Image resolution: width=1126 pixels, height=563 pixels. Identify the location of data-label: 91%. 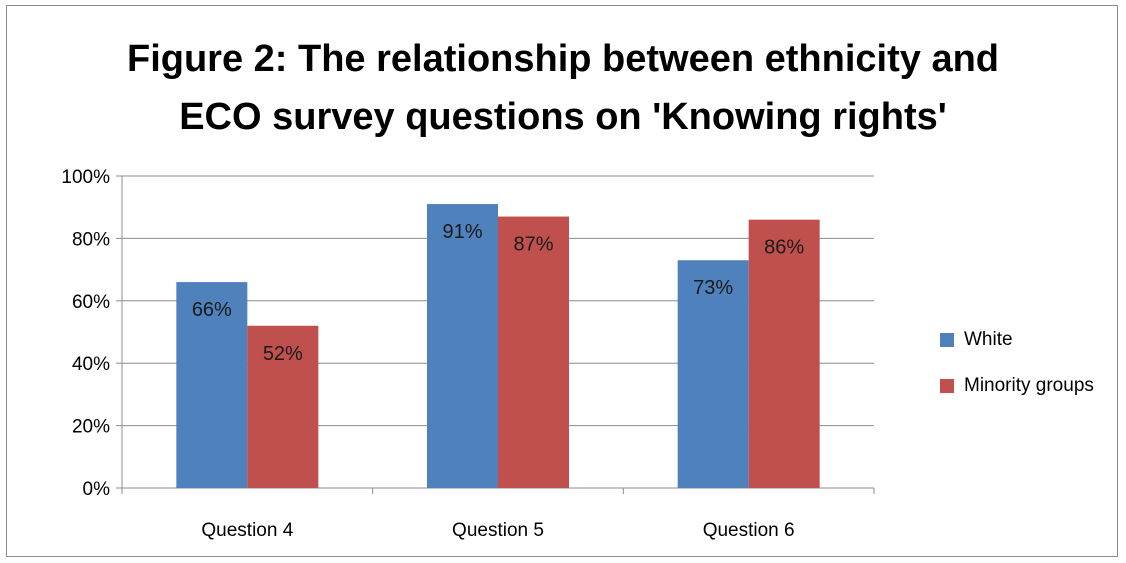
(462, 232).